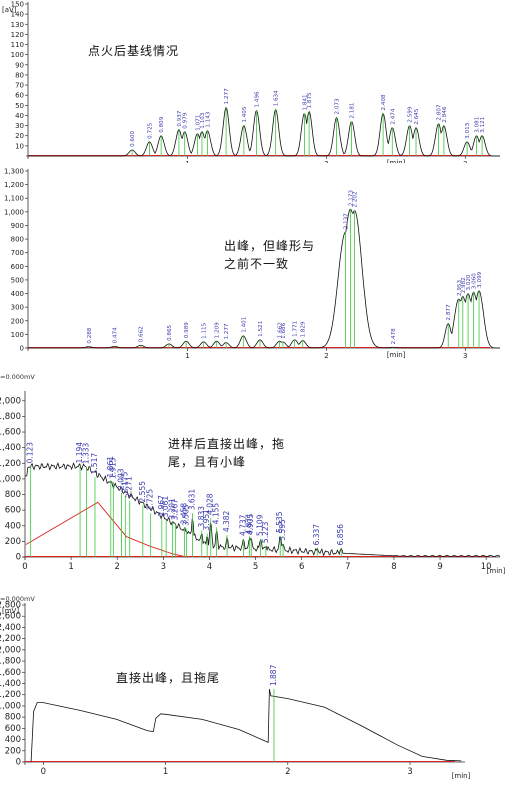 This screenshot has width=512, height=800. What do you see at coordinates (85, 453) in the screenshot?
I see `peak-label: 1.333` at bounding box center [85, 453].